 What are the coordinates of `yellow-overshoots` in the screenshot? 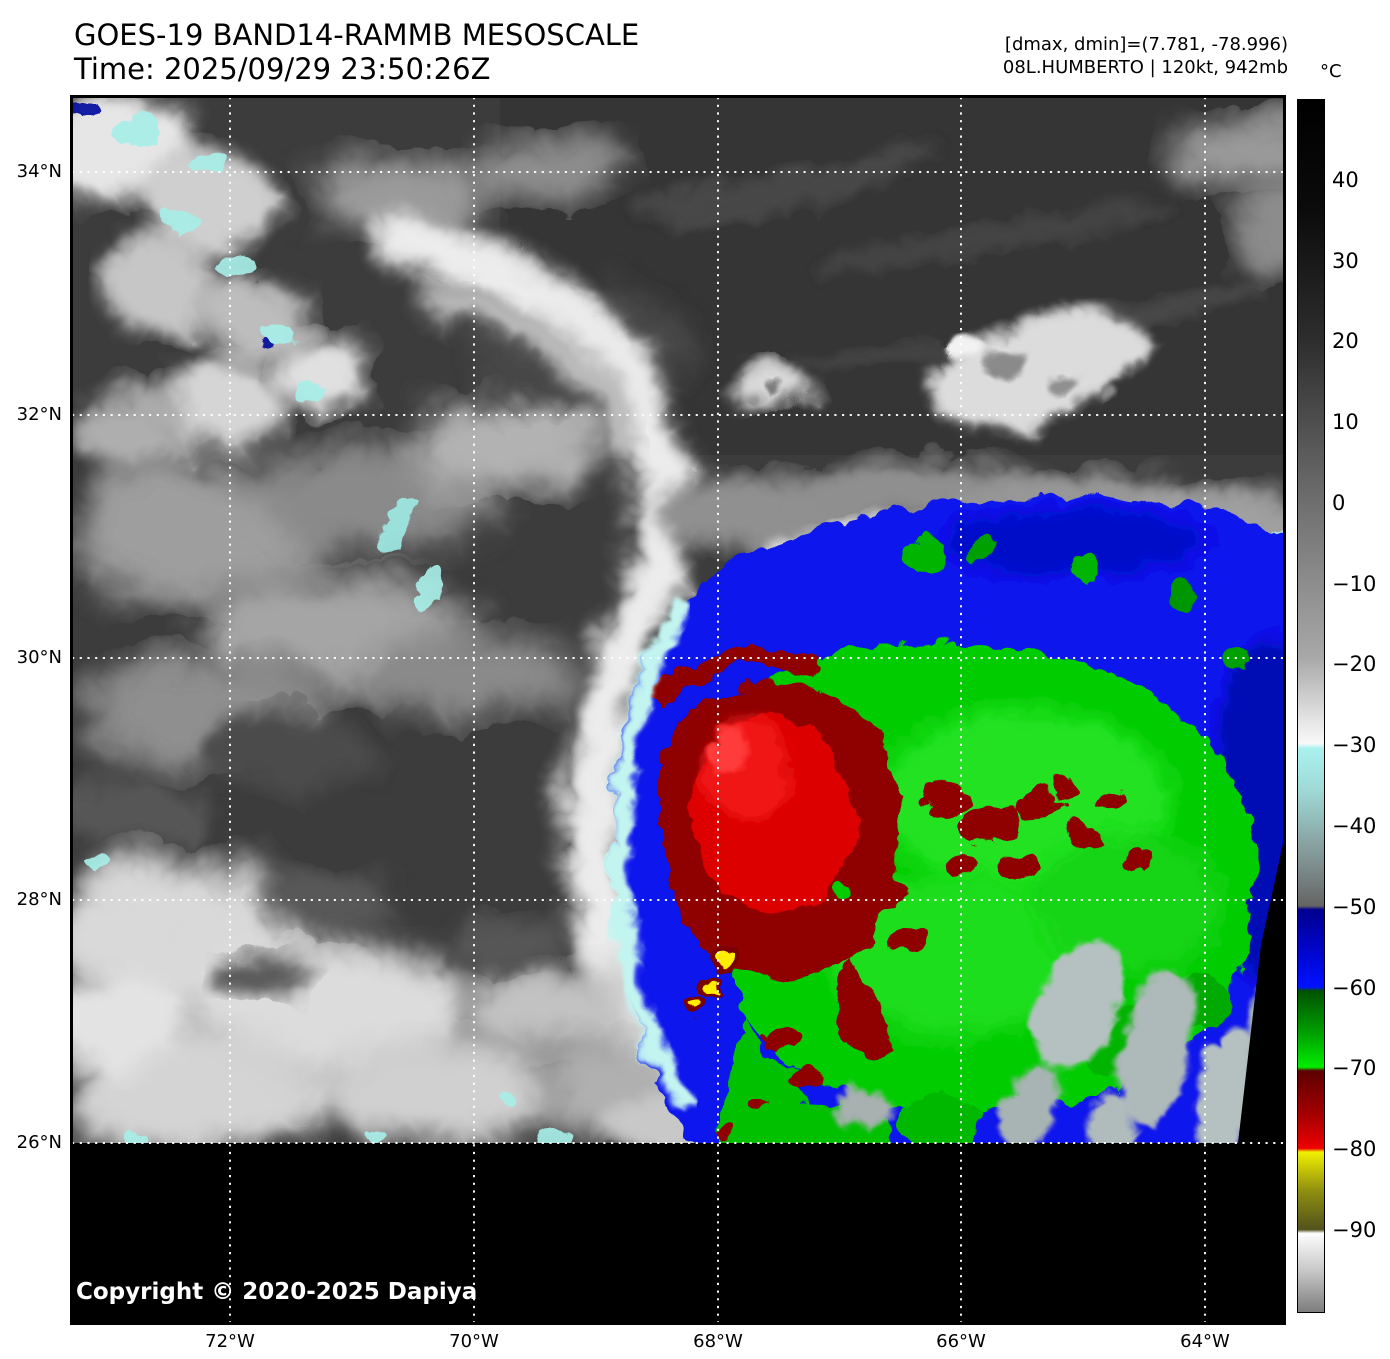 It's located at (707, 975).